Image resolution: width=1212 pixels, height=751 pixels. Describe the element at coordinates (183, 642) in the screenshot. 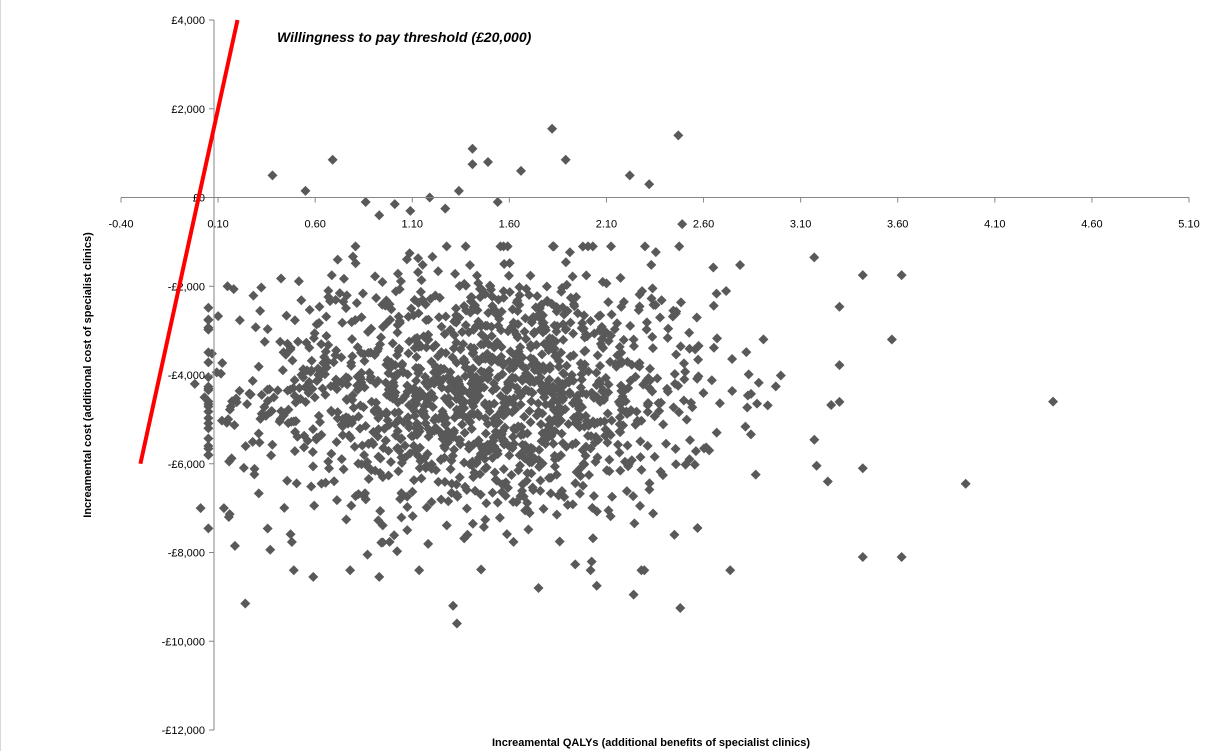

I see `y-tick-label: -£10,000` at that location.